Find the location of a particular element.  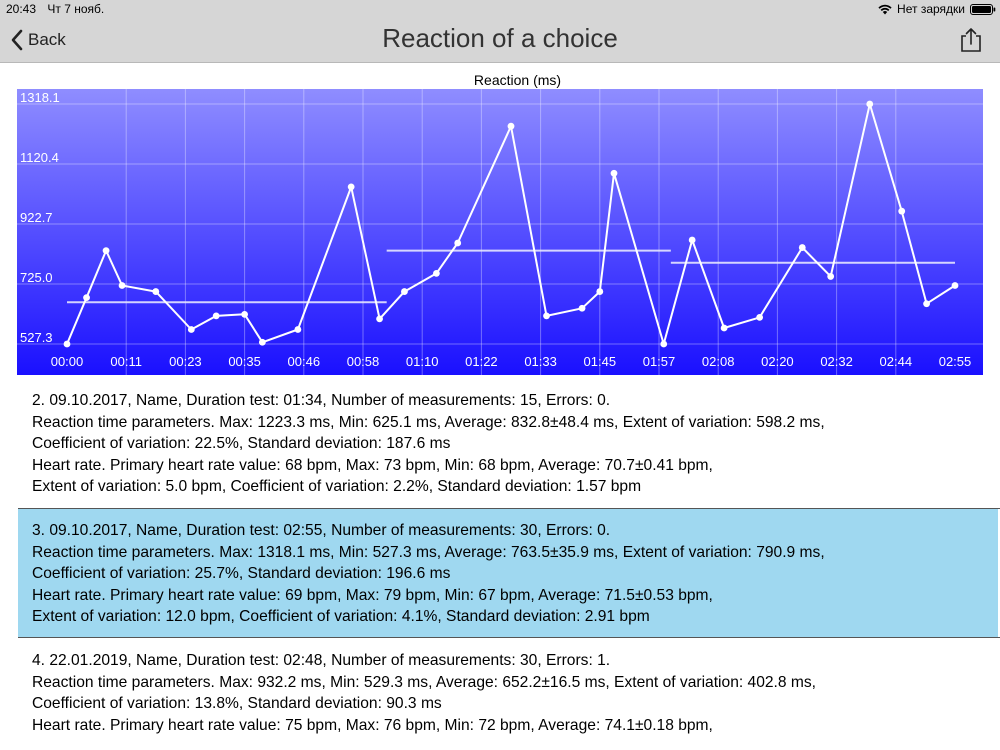

x-tick-label: 00:00 is located at coordinates (67, 361).